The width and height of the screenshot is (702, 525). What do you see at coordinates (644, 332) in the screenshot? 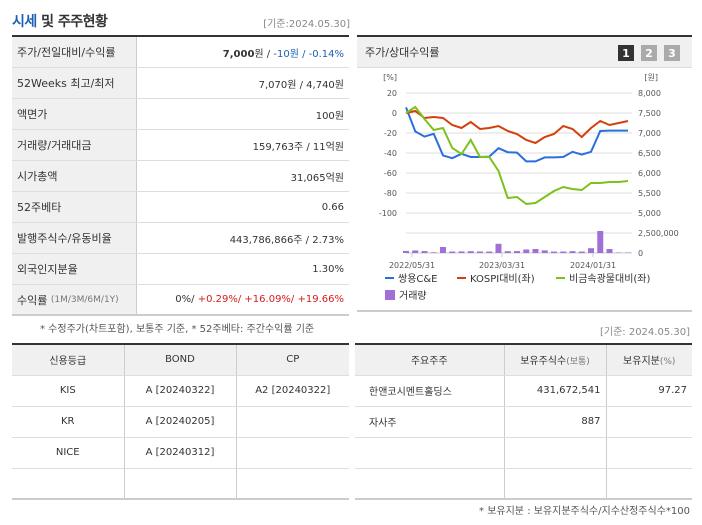
I see `asof-date-2: [기준: 2024.05.30]` at bounding box center [644, 332].